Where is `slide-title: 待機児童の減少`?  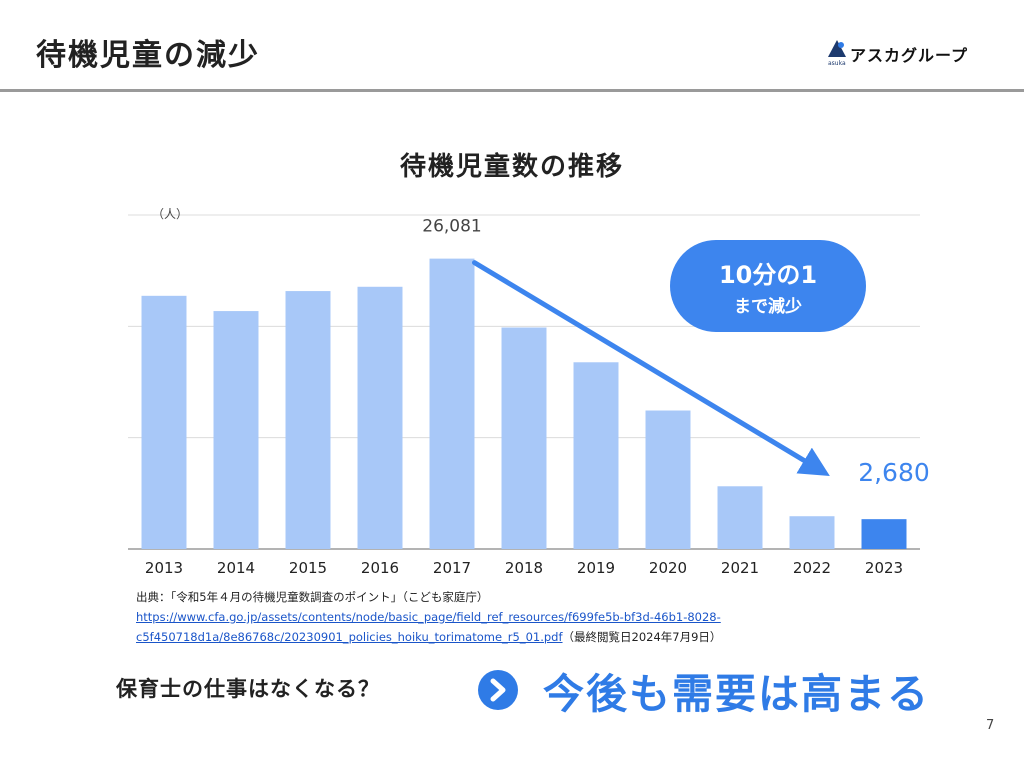
slide-title: 待機児童の減少 is located at coordinates (148, 55).